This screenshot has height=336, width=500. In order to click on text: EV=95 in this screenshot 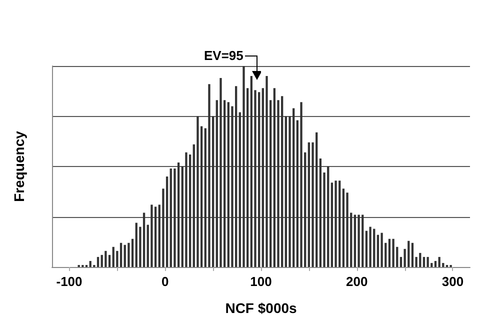, I will do `click(224, 55)`.